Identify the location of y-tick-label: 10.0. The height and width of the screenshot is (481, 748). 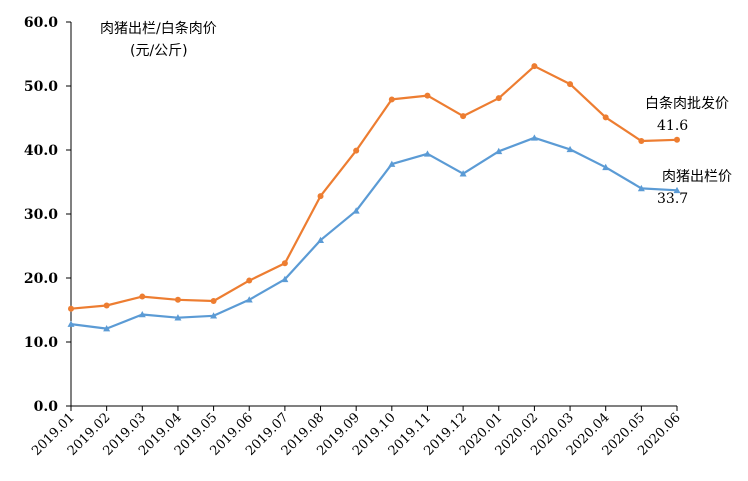
(41, 343).